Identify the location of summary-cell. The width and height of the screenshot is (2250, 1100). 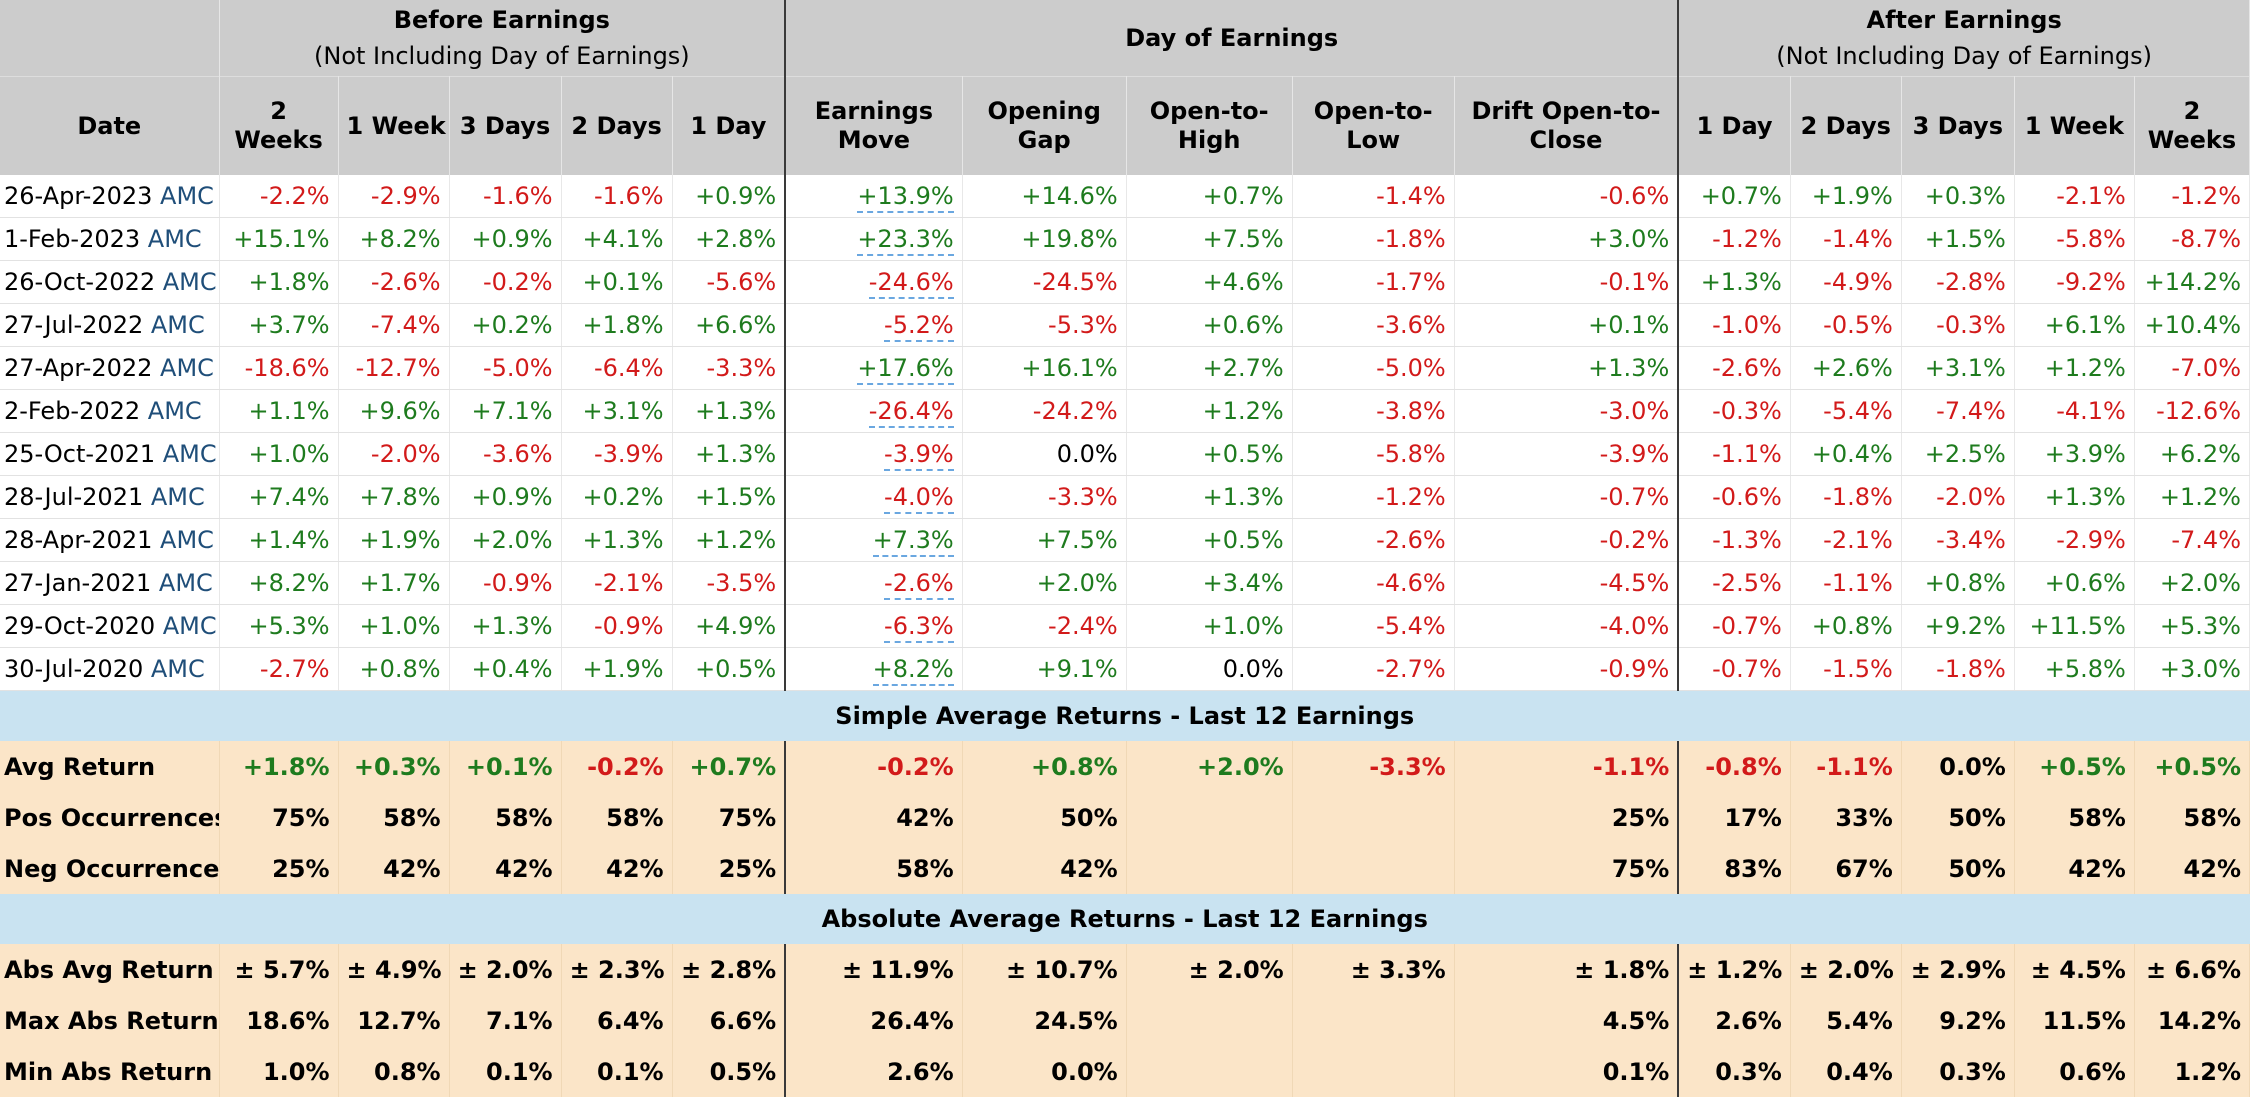
(1209, 1020).